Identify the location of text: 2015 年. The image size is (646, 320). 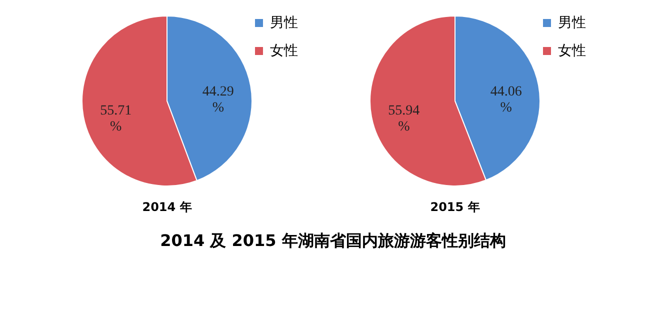
(455, 207).